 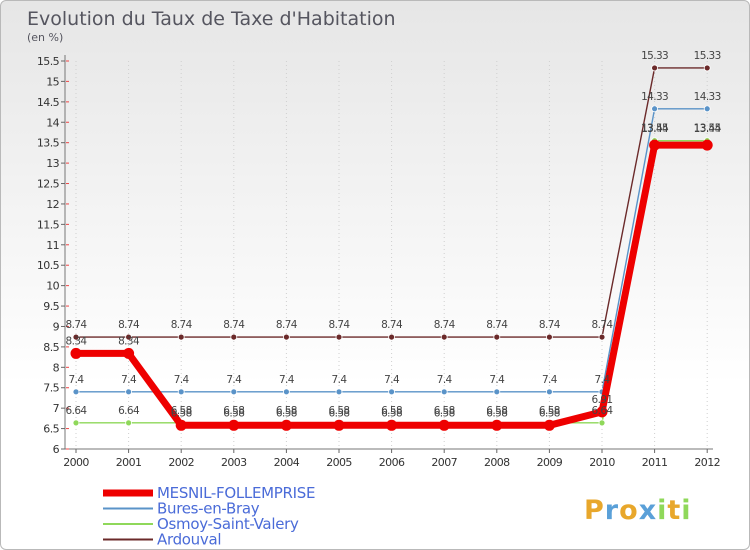 What do you see at coordinates (339, 337) in the screenshot?
I see `point-ardouval-2005` at bounding box center [339, 337].